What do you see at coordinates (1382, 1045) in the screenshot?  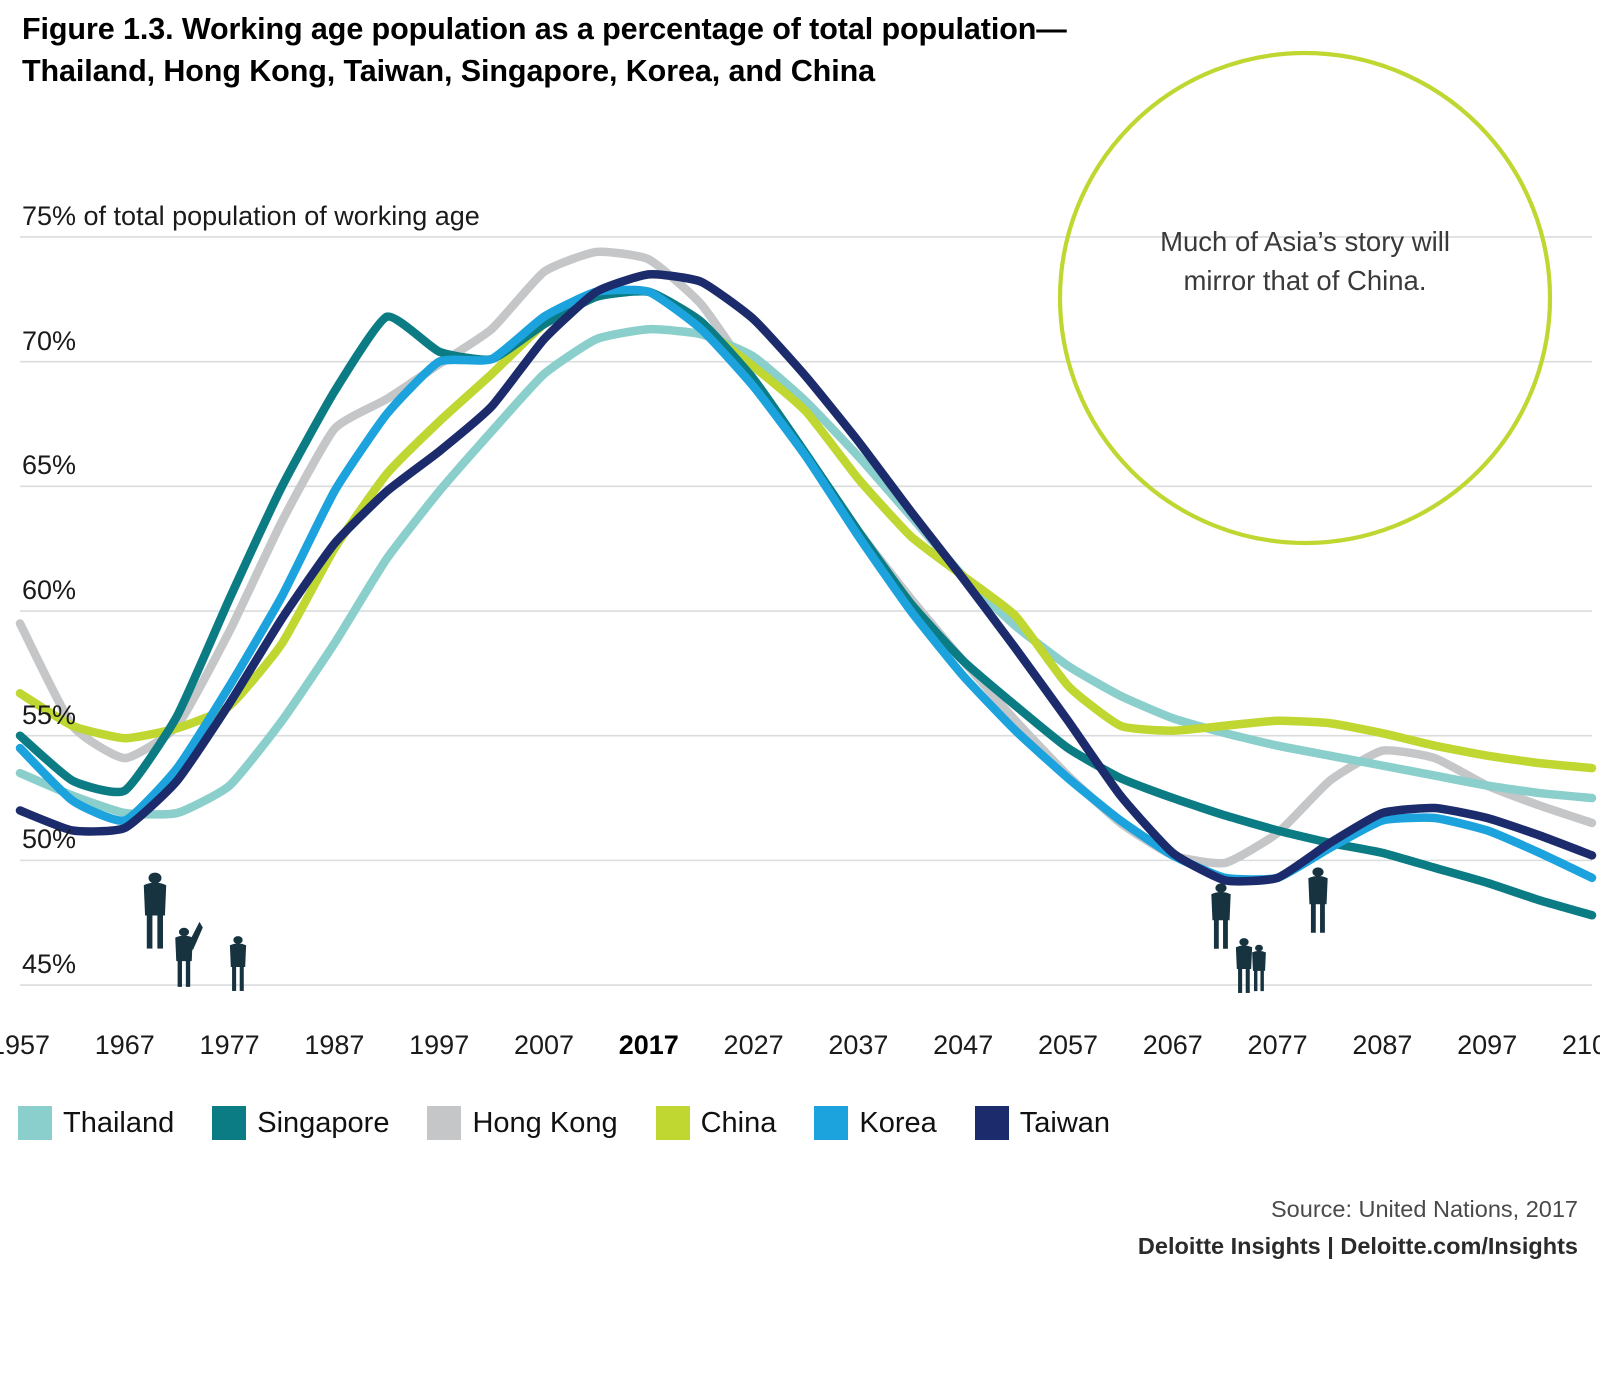 I see `x-axis-label-2087: 2087` at bounding box center [1382, 1045].